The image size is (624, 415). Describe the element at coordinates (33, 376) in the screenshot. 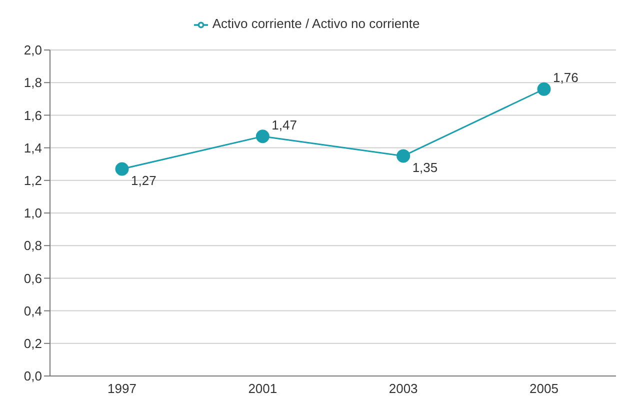

I see `y-tick-label: 0,0` at that location.